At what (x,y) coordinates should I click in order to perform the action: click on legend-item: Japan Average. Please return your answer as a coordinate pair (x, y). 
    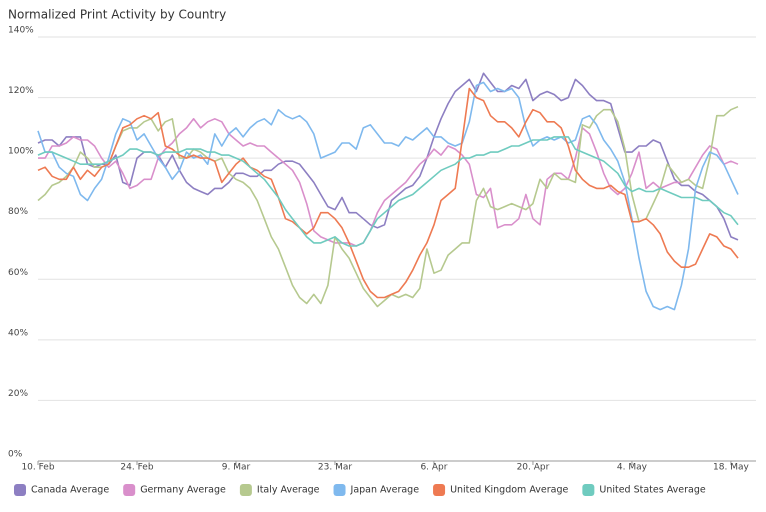
    Looking at the image, I should click on (376, 490).